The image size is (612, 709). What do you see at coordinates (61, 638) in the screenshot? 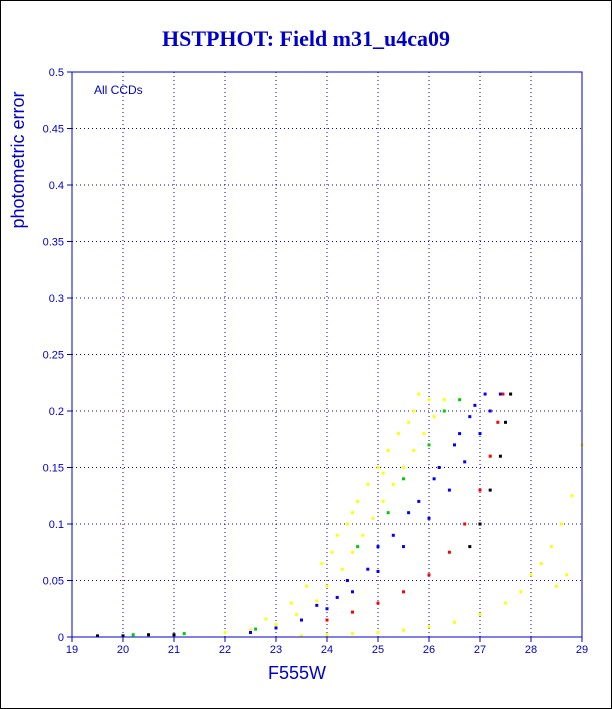
I see `y-tick-label: 0` at bounding box center [61, 638].